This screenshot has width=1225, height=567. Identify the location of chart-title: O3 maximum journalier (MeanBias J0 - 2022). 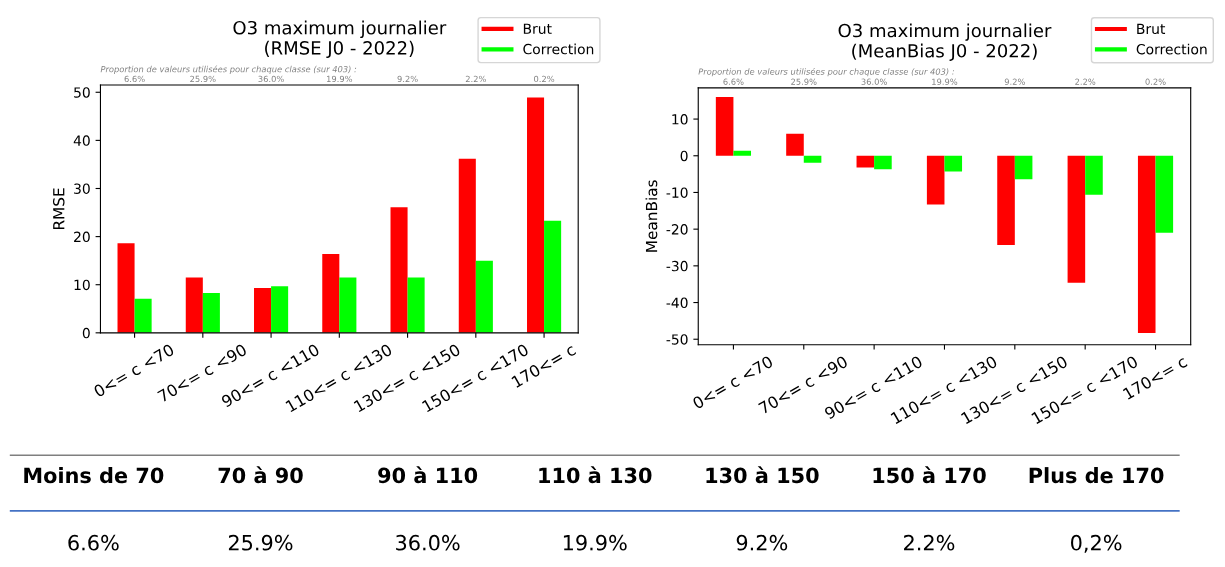
(945, 42).